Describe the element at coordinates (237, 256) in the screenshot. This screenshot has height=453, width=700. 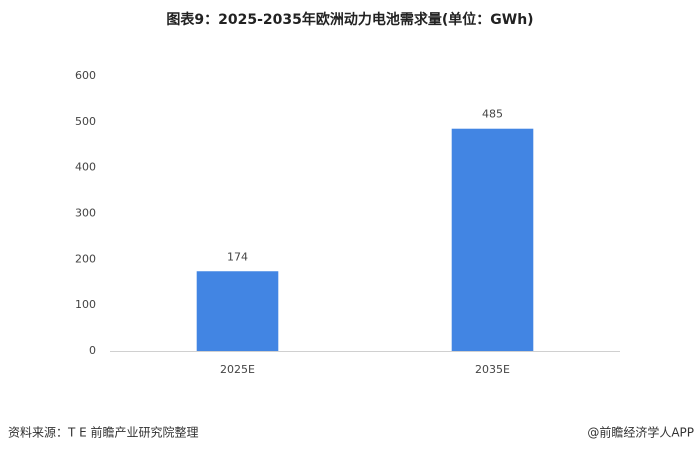
I see `data-label: 174` at that location.